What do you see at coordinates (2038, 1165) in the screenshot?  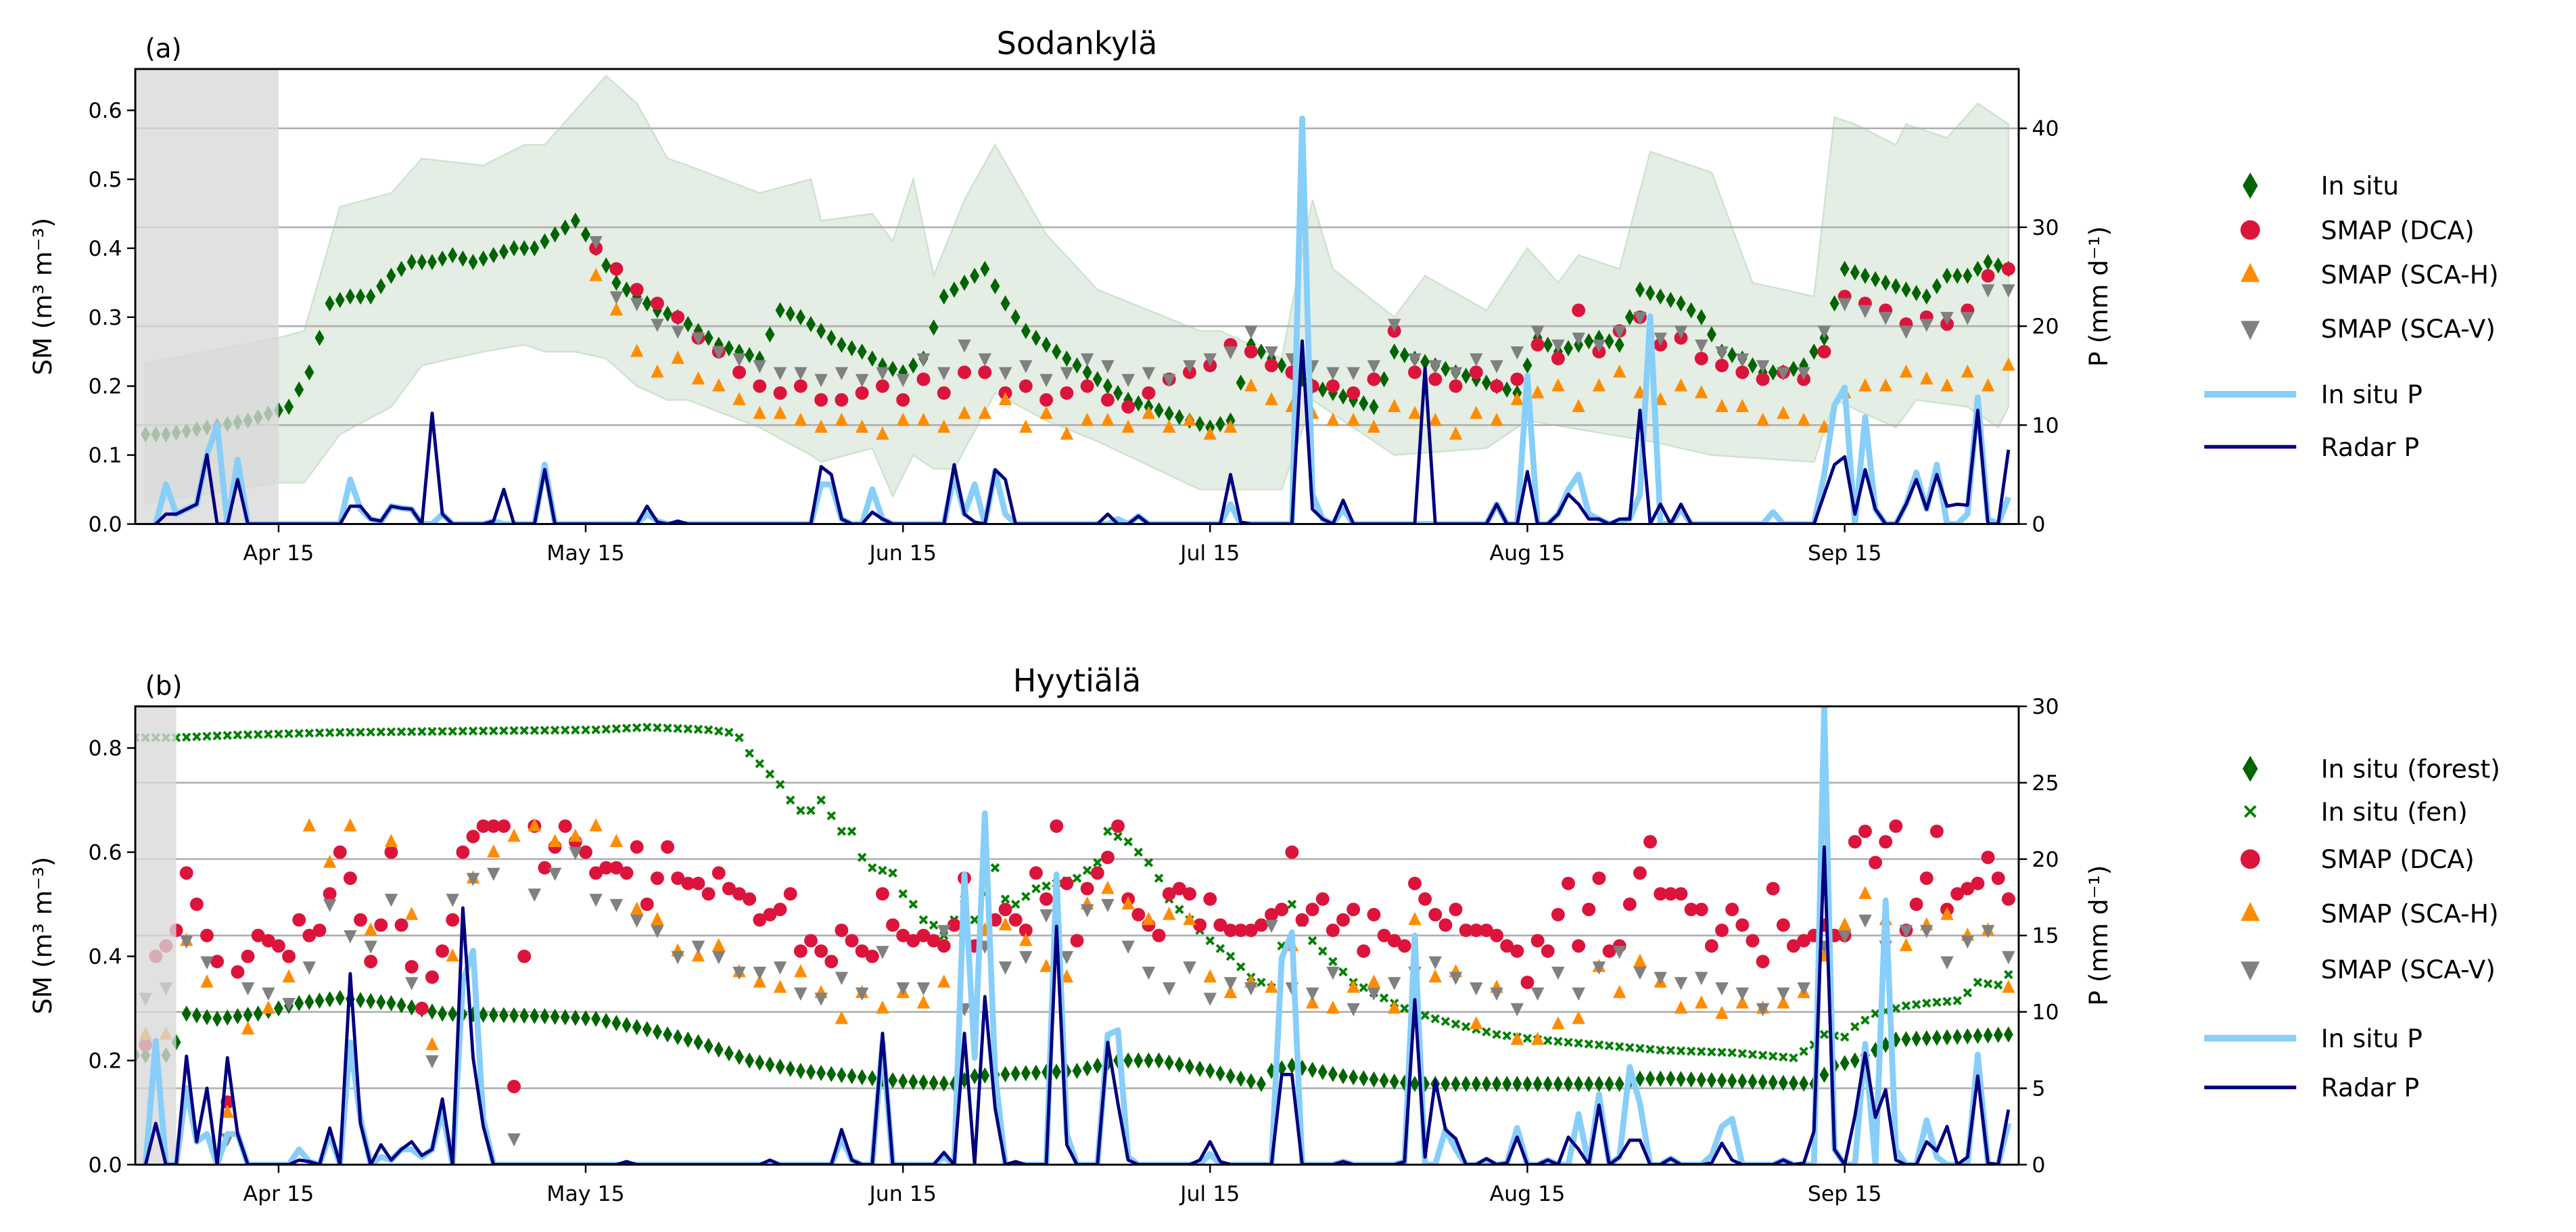 I see `y2-tick-label: 0` at bounding box center [2038, 1165].